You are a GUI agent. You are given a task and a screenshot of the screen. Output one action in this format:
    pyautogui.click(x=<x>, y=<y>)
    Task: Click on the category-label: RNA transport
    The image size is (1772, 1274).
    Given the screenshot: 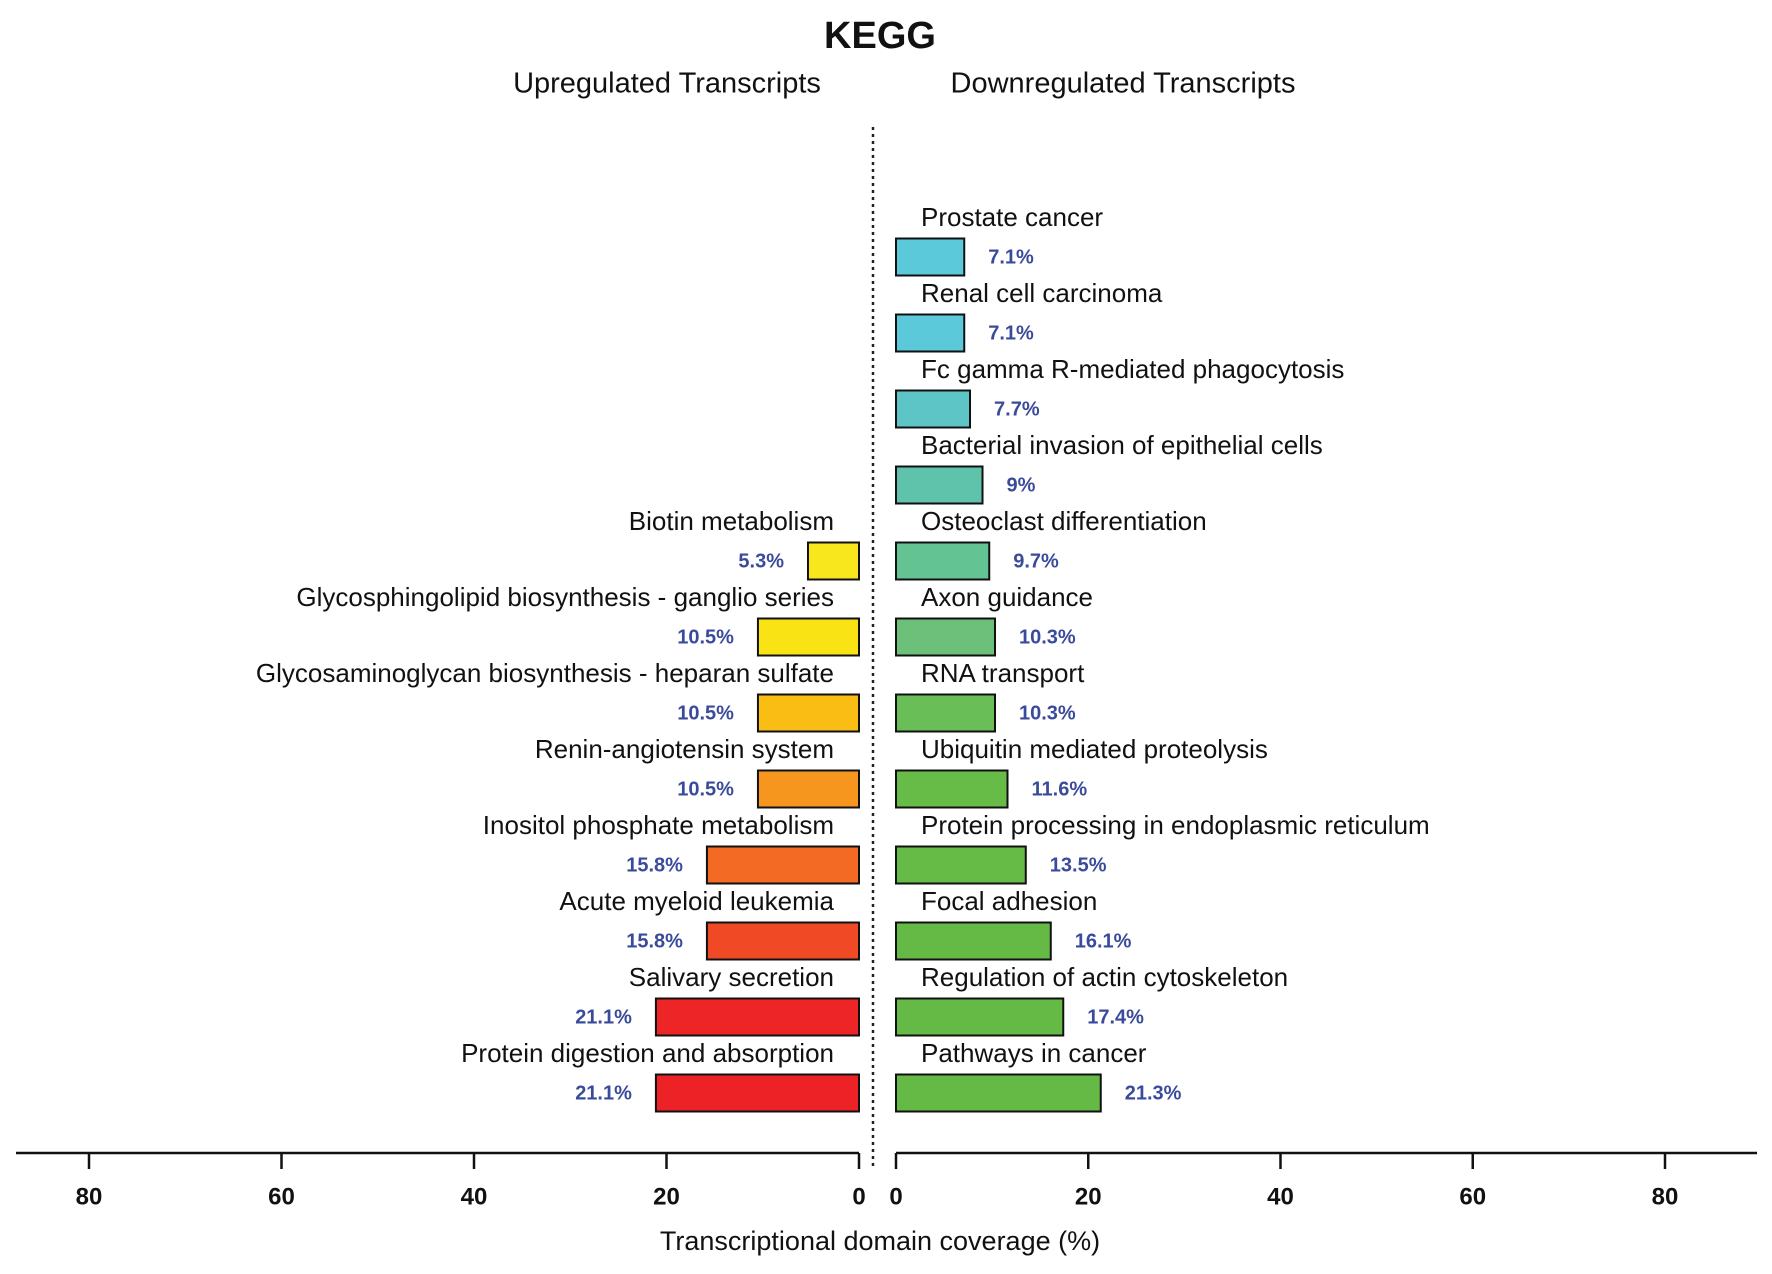 What is the action you would take?
    pyautogui.click(x=1003, y=673)
    